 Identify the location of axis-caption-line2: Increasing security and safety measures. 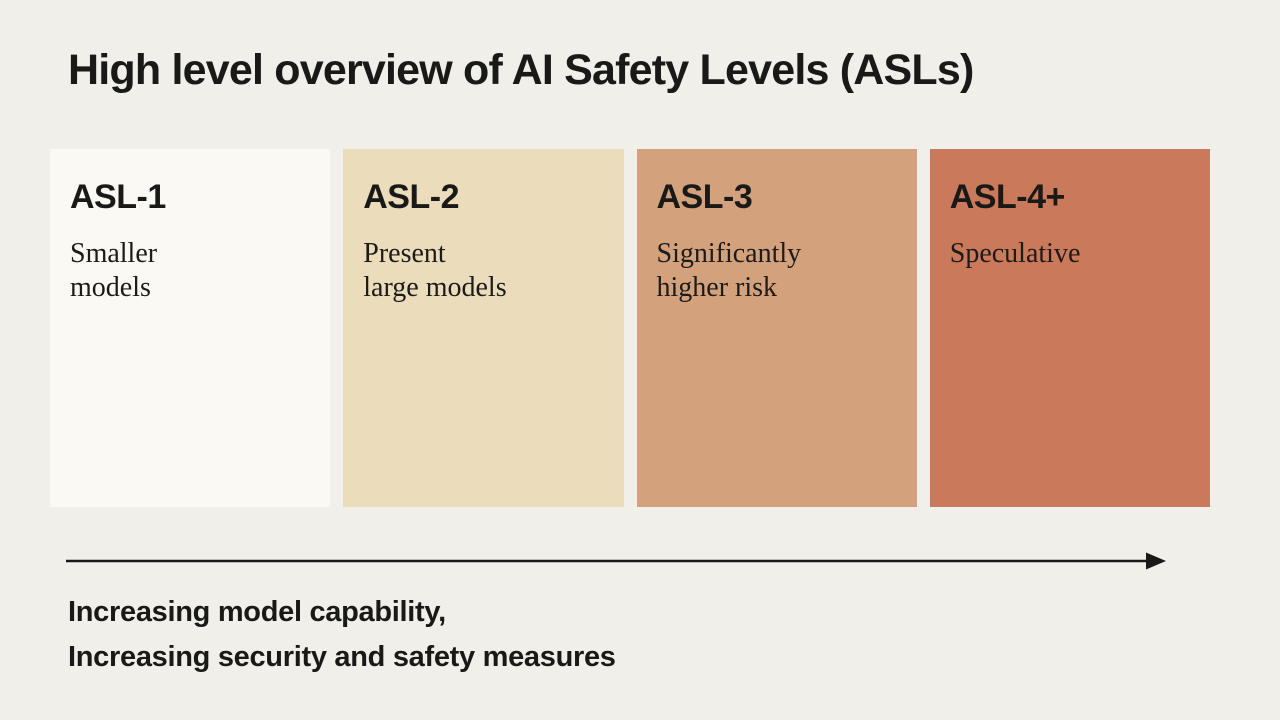
(342, 657).